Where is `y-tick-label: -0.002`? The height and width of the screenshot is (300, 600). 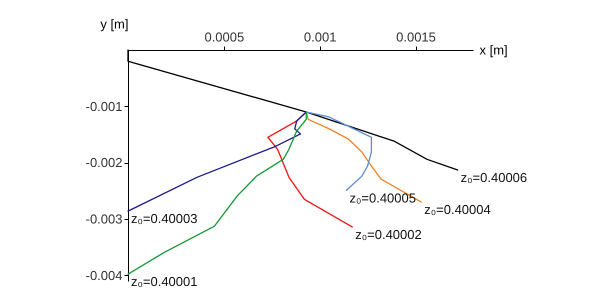
y-tick-label: -0.002 is located at coordinates (104, 162).